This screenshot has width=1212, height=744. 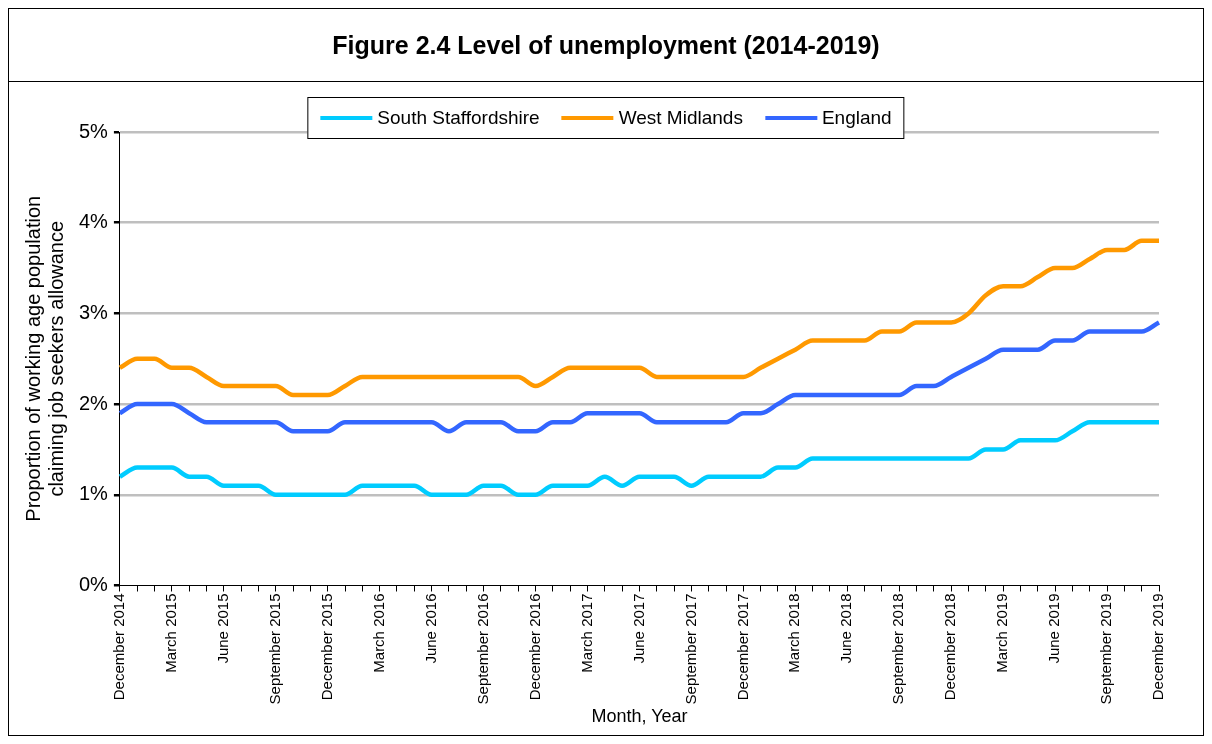 I want to click on chart-title: Figure 2.4 Level of unemployment (2014-2019), so click(x=606, y=45).